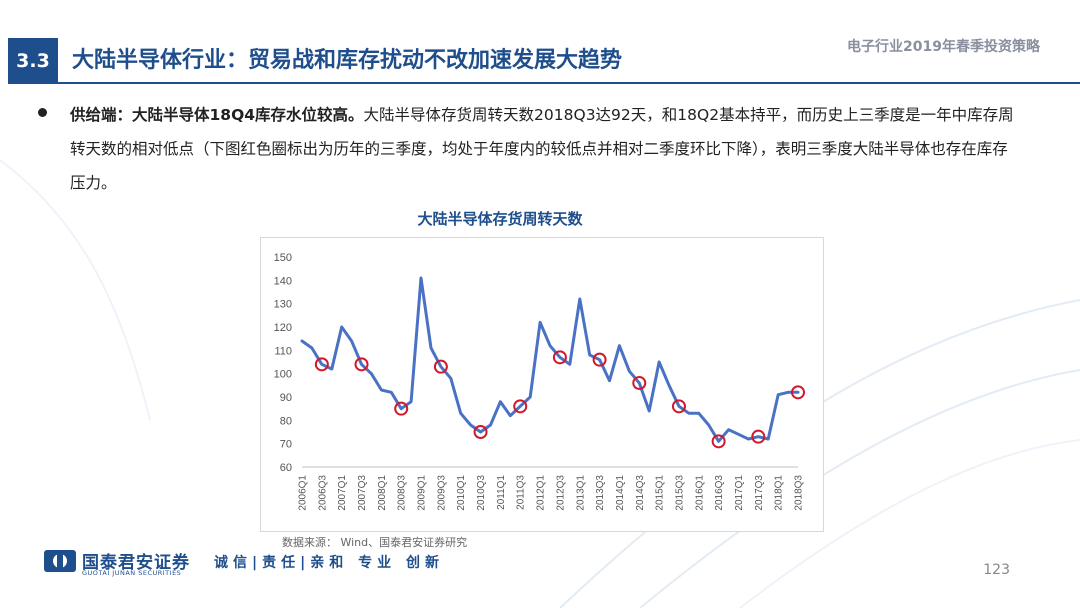  What do you see at coordinates (739, 493) in the screenshot?
I see `x-tick-label: 2017Q1` at bounding box center [739, 493].